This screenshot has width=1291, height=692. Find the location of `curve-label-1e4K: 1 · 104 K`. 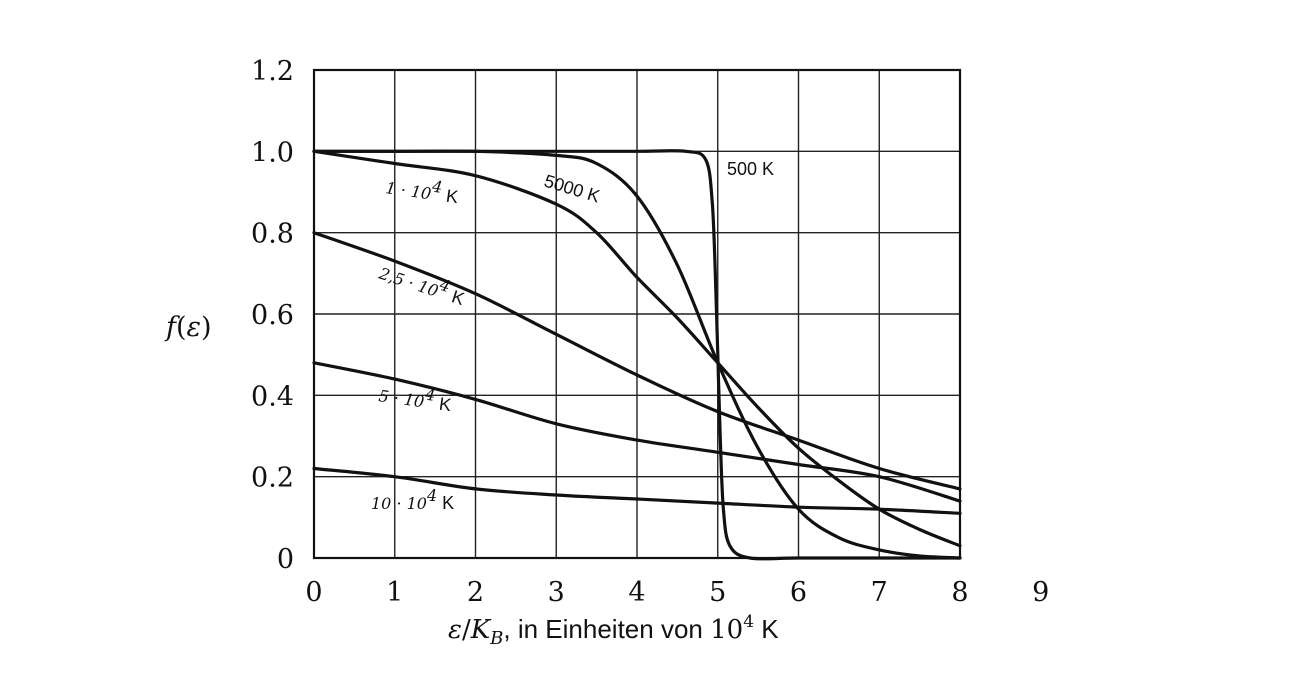

curve-label-1e4K: 1 · 104 K is located at coordinates (422, 188).